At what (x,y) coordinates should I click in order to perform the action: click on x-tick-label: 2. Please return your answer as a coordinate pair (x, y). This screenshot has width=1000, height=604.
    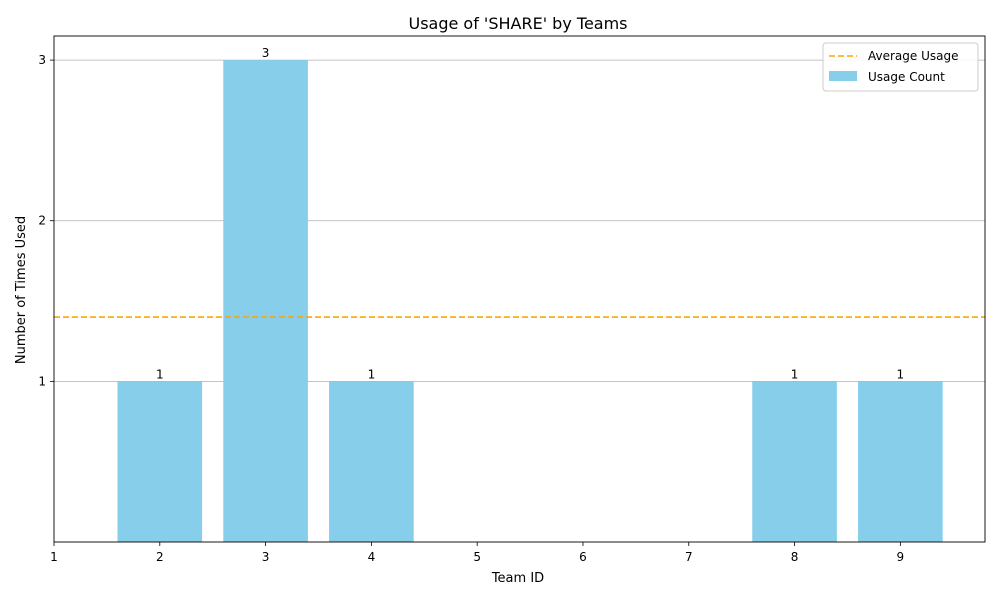
    Looking at the image, I should click on (160, 557).